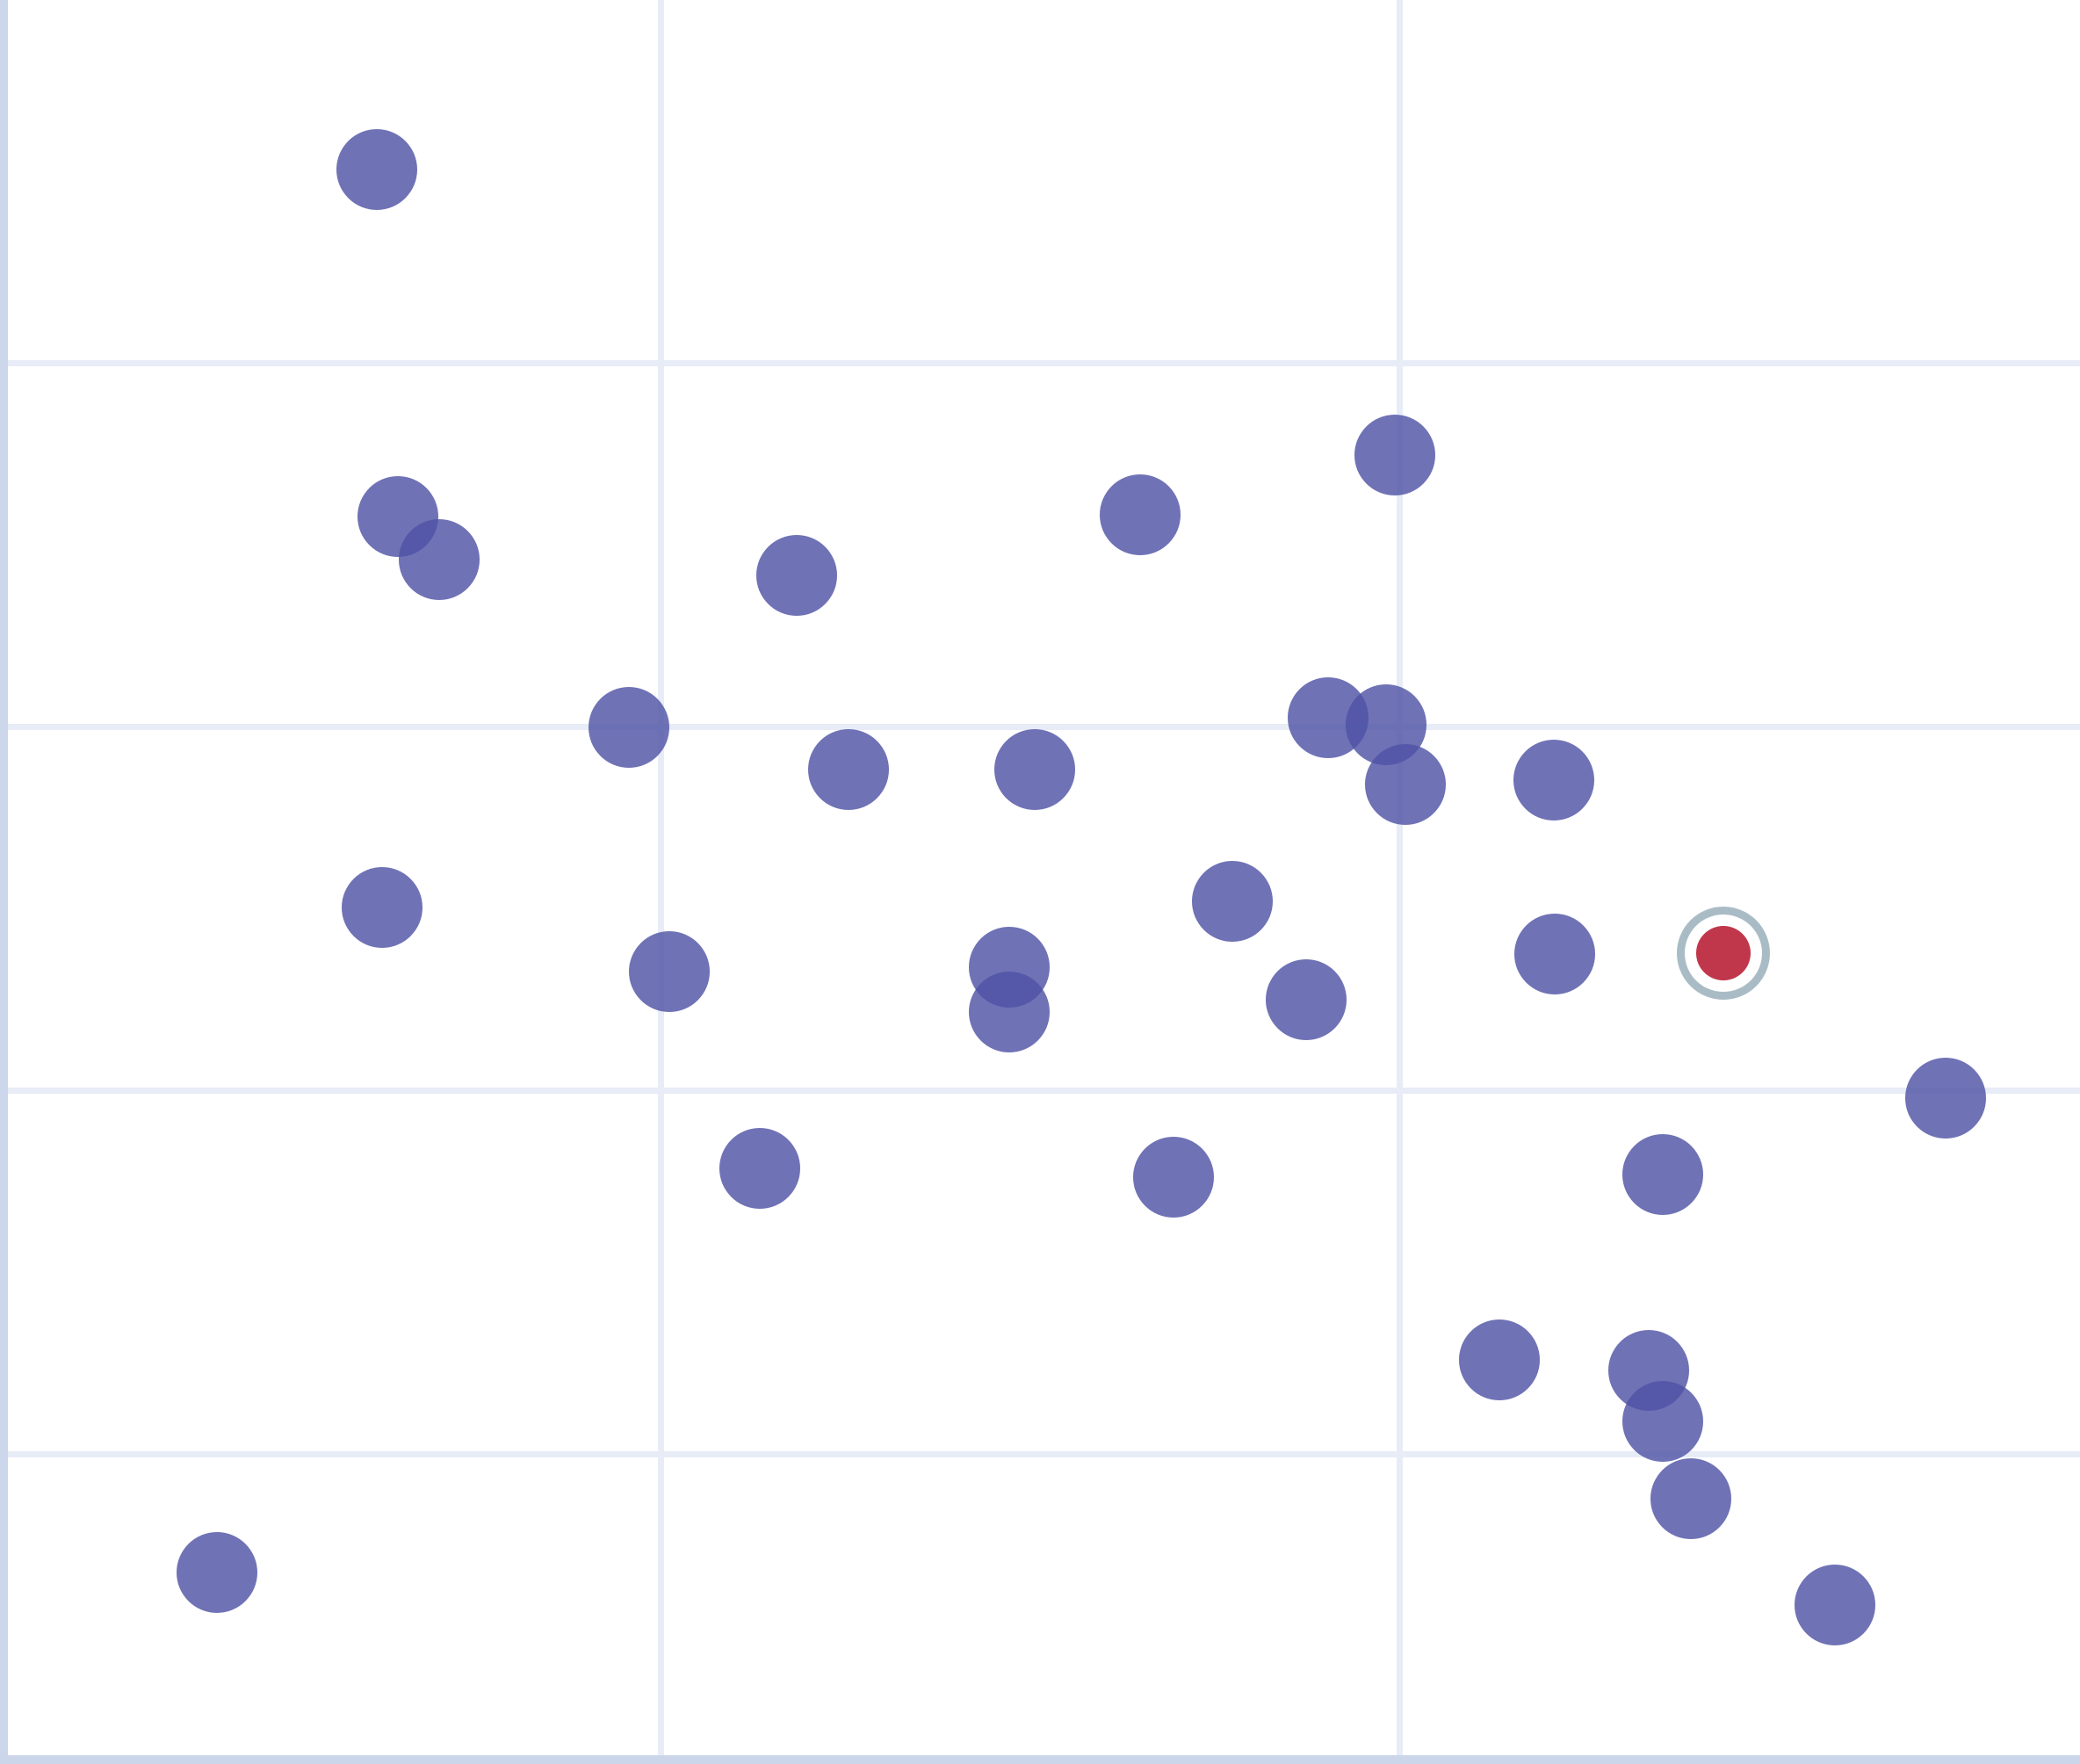 The image size is (2080, 1764). Describe the element at coordinates (1040, 1759) in the screenshot. I see `axis-frame-bottom` at that location.